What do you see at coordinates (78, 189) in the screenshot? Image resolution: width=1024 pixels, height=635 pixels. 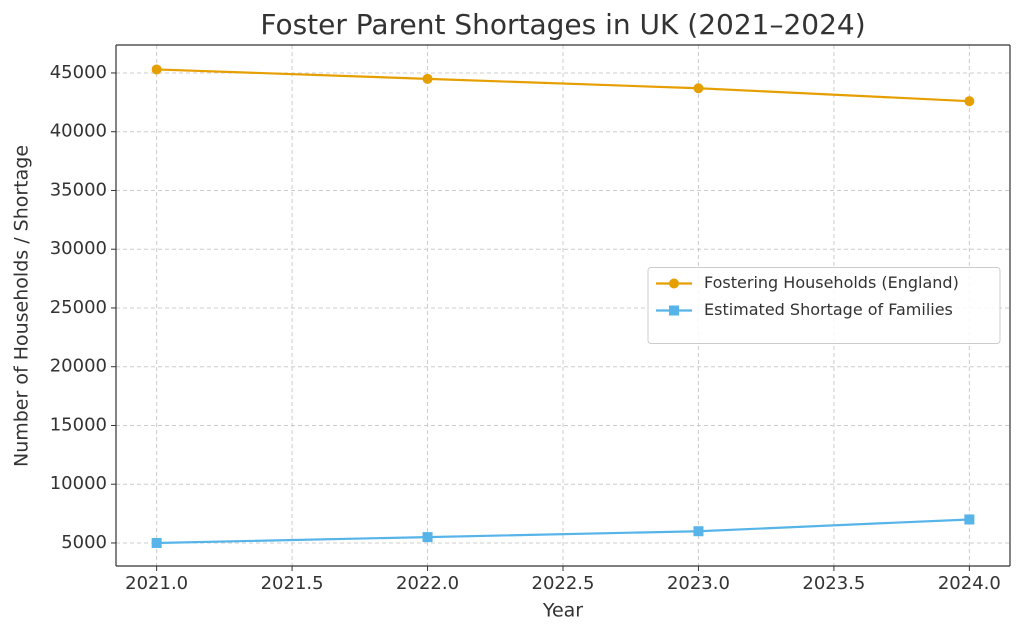 I see `y-tick-label: 35000` at bounding box center [78, 189].